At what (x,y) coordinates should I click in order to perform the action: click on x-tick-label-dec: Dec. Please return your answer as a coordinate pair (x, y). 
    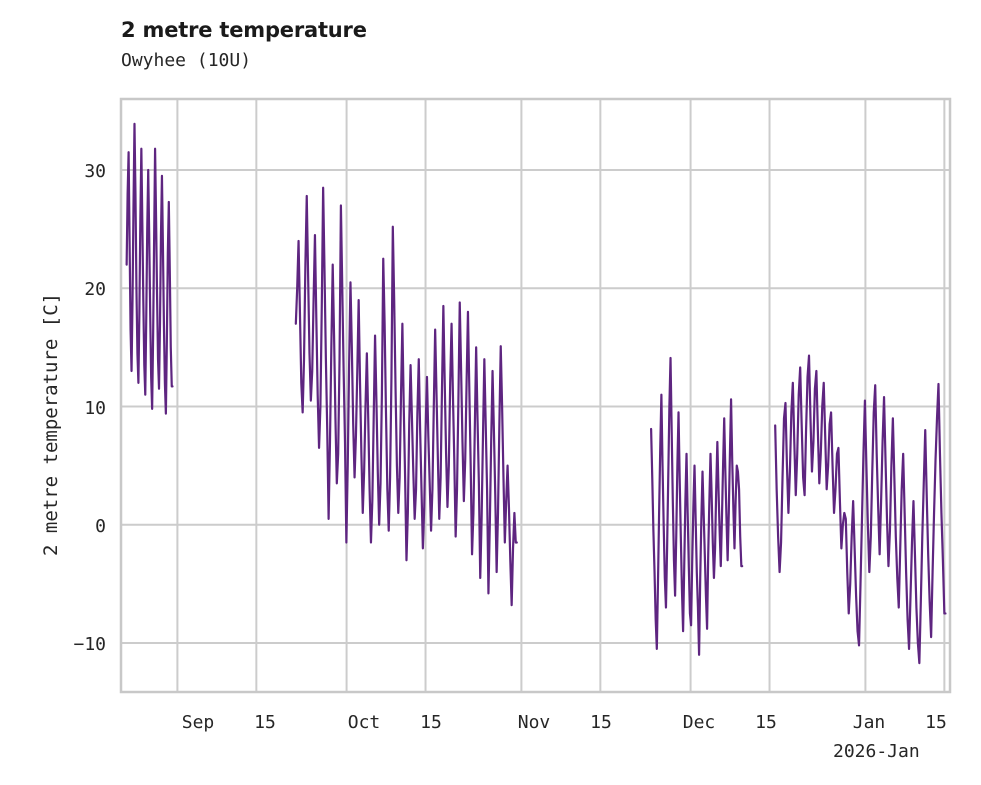
    Looking at the image, I should click on (699, 722).